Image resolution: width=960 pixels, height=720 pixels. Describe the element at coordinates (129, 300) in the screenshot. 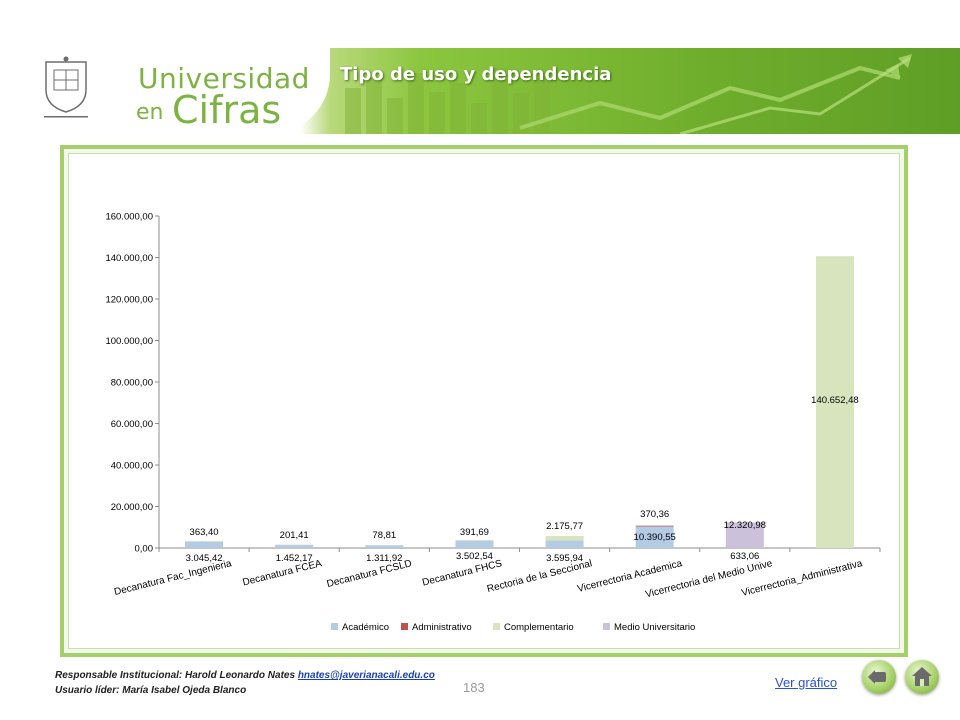

I see `y-tick-label: 120.000,00` at that location.